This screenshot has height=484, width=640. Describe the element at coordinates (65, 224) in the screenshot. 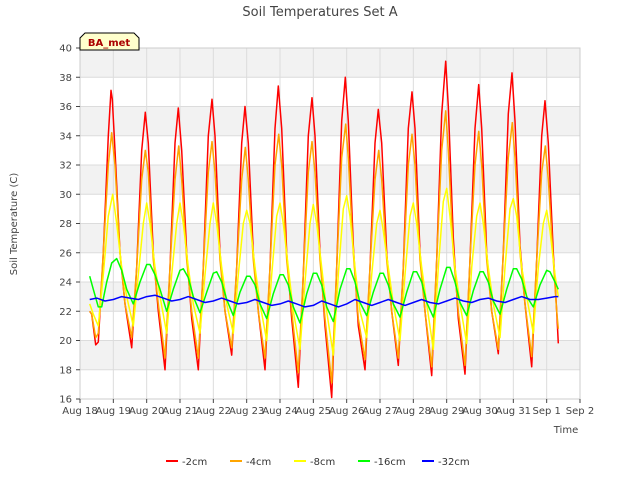

I see `y-tick-label: 28` at that location.